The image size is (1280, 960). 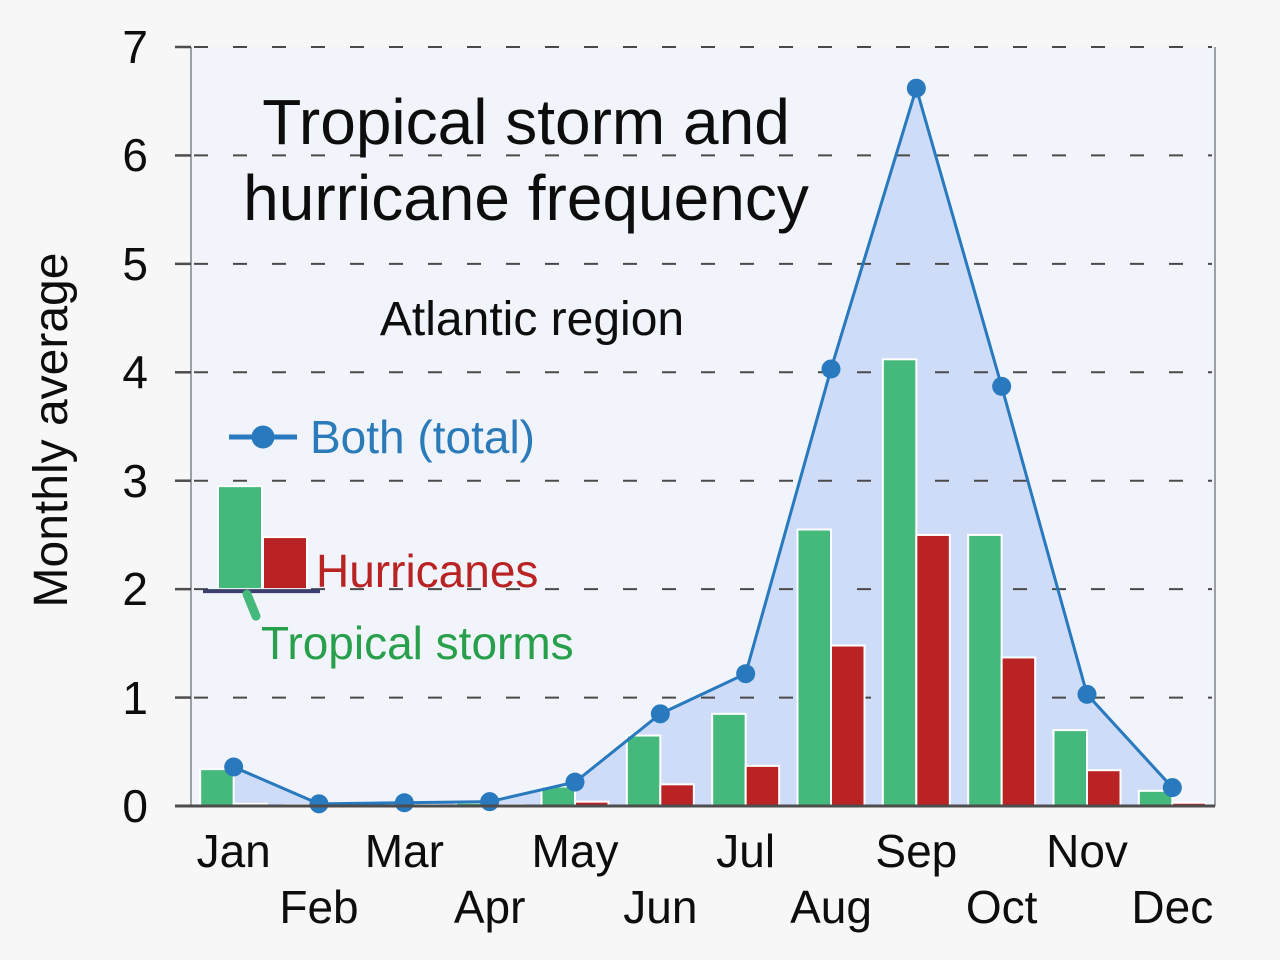 What do you see at coordinates (677, 795) in the screenshot?
I see `hurricanes-bar-jun` at bounding box center [677, 795].